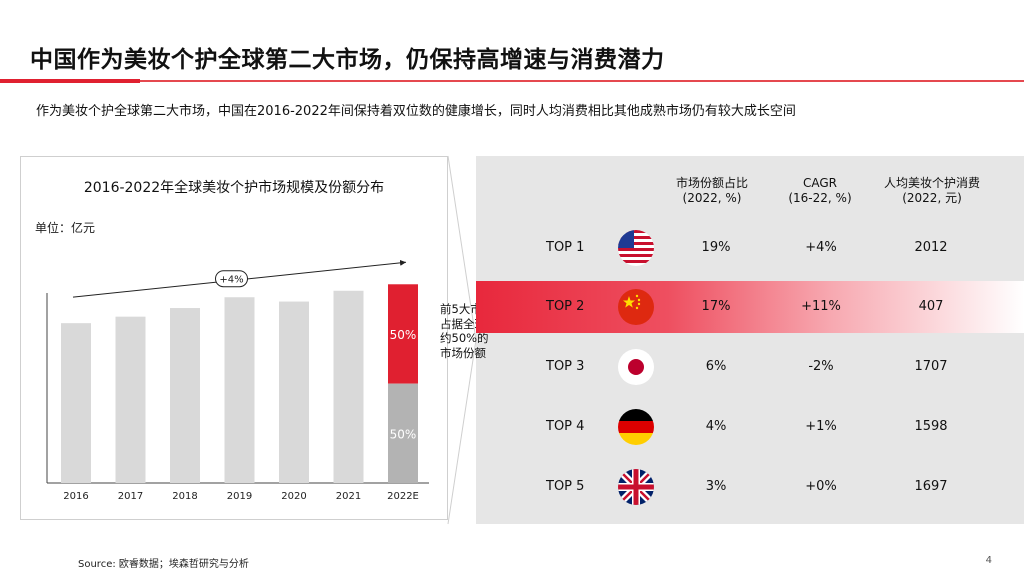 Image resolution: width=1024 pixels, height=576 pixels. Describe the element at coordinates (931, 183) in the screenshot. I see `header-line: 人均美妆个护消费` at that location.